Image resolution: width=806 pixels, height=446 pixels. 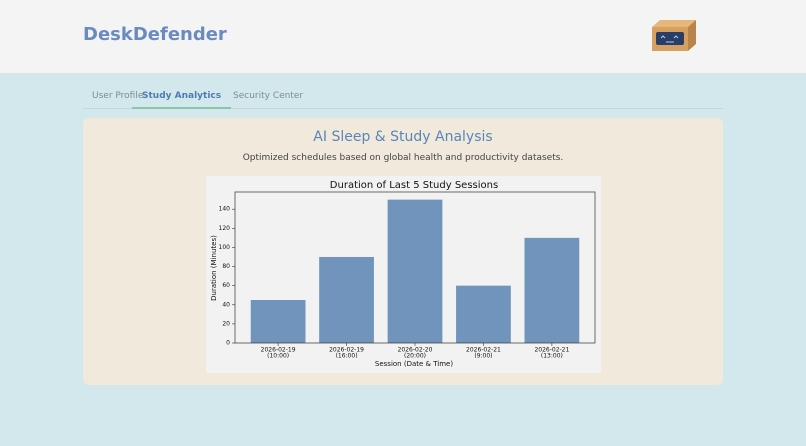 What do you see at coordinates (268, 96) in the screenshot?
I see `tab: Security Center` at bounding box center [268, 96].